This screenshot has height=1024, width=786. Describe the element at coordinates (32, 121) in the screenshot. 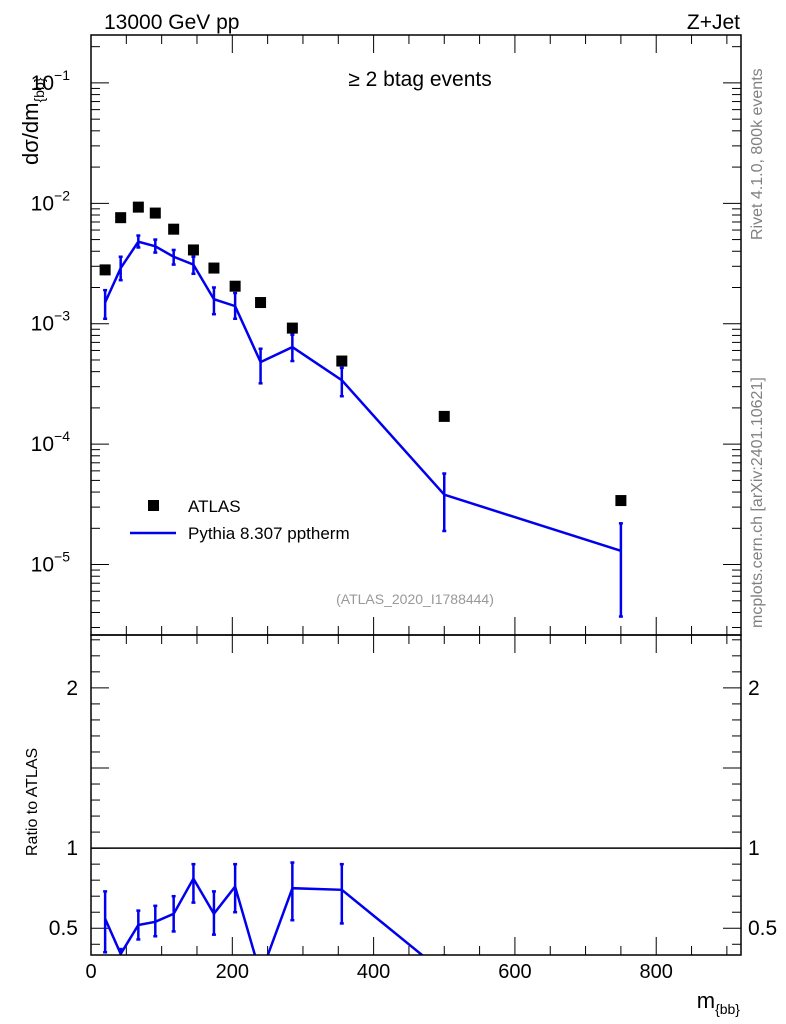

I see `main-y-axis-label: dσ/dm{bb}` at that location.